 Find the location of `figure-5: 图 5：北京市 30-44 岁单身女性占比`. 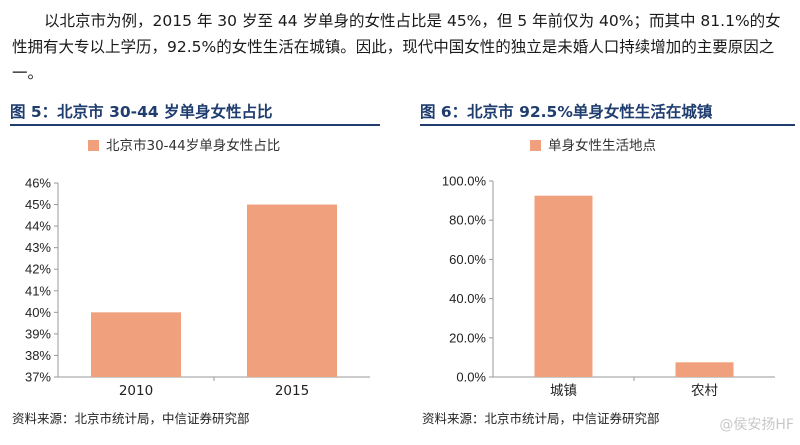

figure-5: 图 5：北京市 30-44 岁单身女性占比 is located at coordinates (195, 113).